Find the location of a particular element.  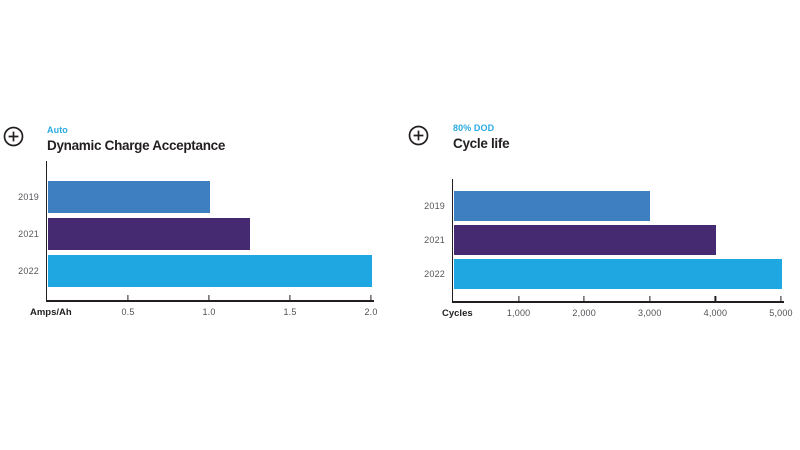

x-axis-line is located at coordinates (617, 302).